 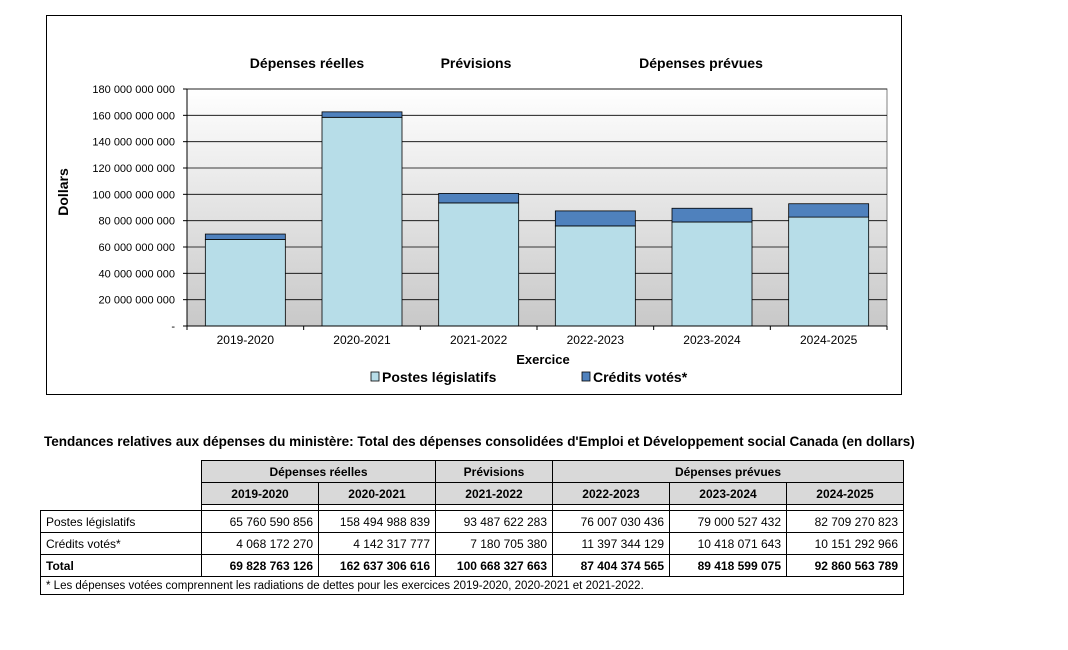 I want to click on x-tick-label: 2024-2025, so click(x=829, y=340).